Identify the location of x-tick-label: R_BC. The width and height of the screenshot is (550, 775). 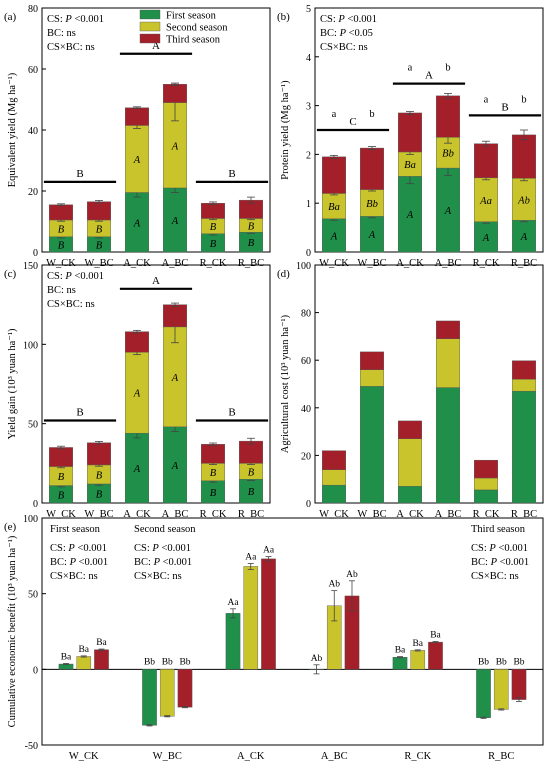
(501, 756).